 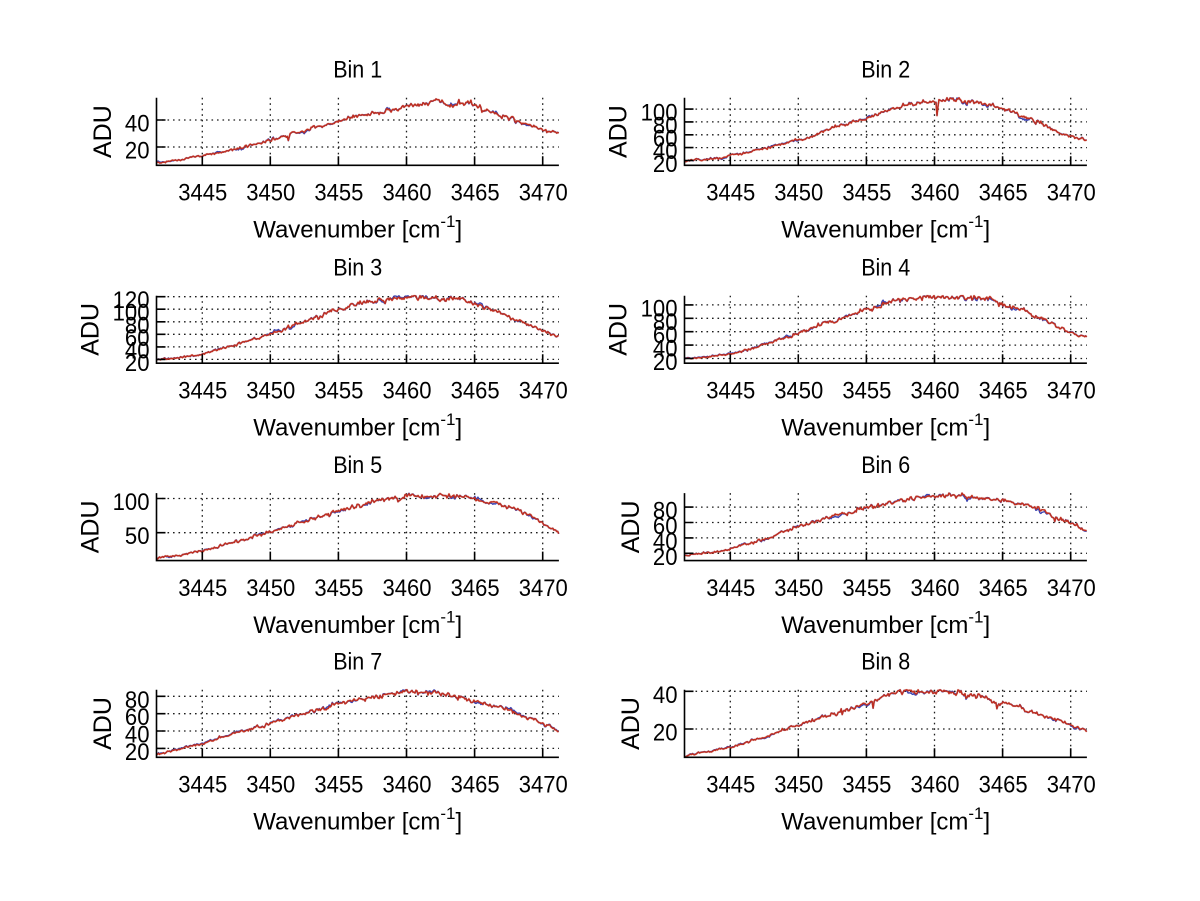 What do you see at coordinates (885, 662) in the screenshot?
I see `svg-text: Bin 8` at bounding box center [885, 662].